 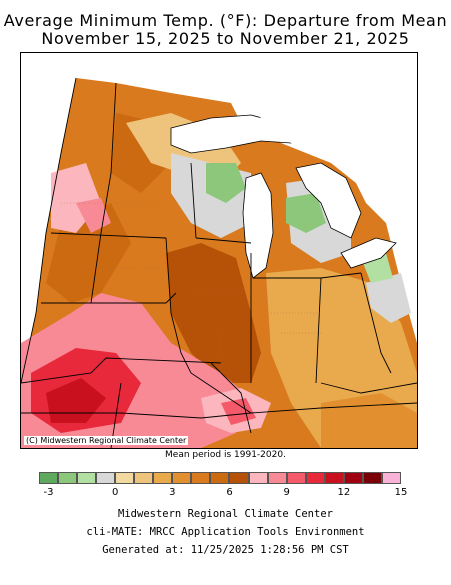 What do you see at coordinates (225, 514) in the screenshot?
I see `footer-organization: Midwestern Regional Climate Center` at bounding box center [225, 514].